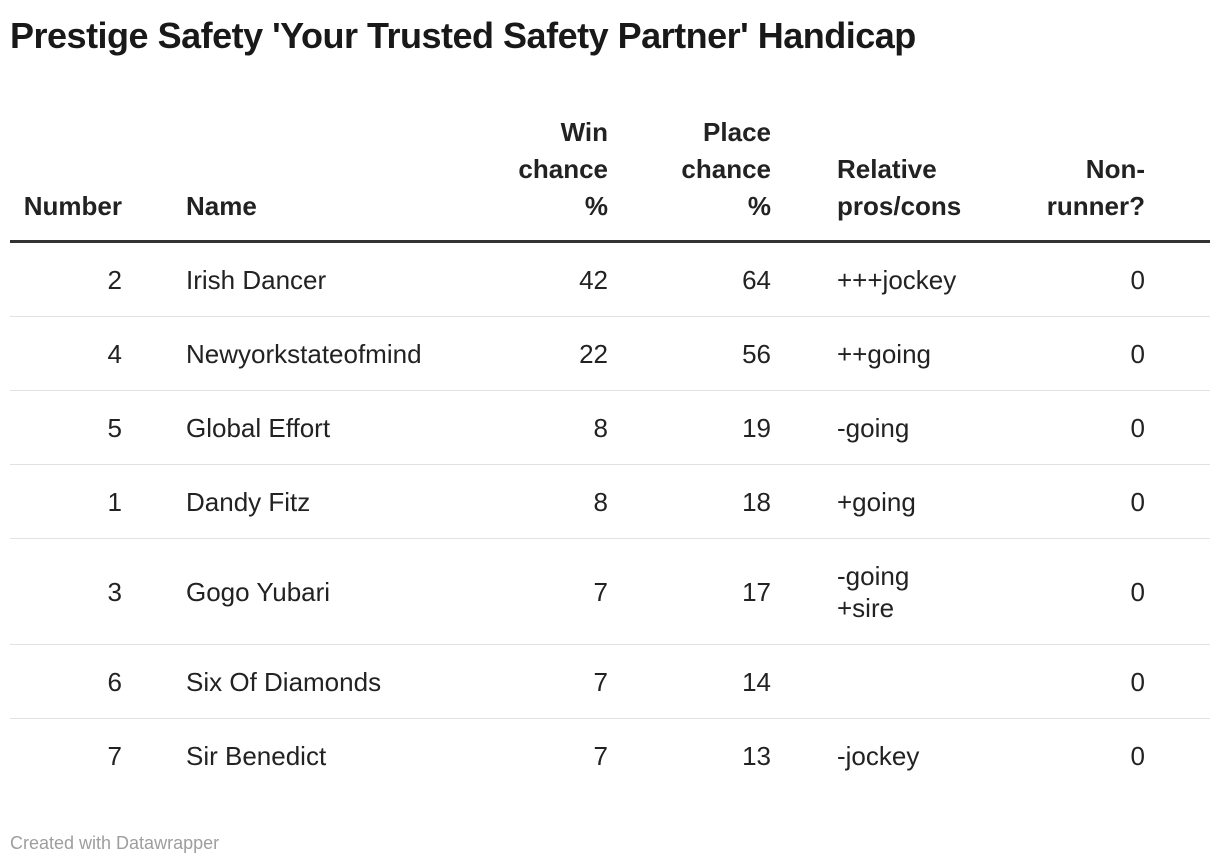 This screenshot has height=868, width=1220. I want to click on cell-win-chance: 22, so click(593, 354).